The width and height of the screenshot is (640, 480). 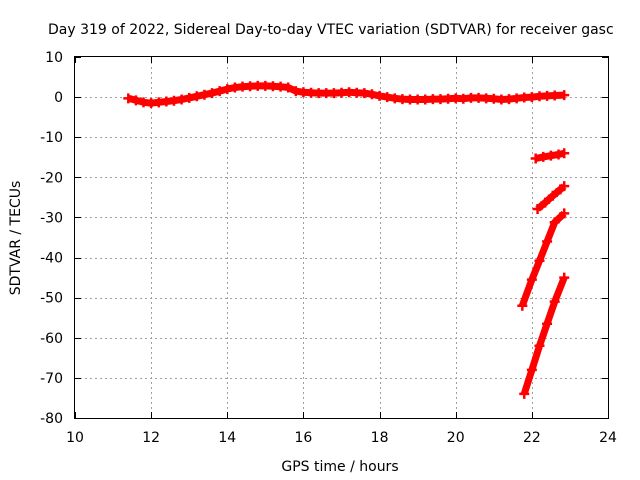 What do you see at coordinates (608, 438) in the screenshot?
I see `x-tick-label: 24` at bounding box center [608, 438].